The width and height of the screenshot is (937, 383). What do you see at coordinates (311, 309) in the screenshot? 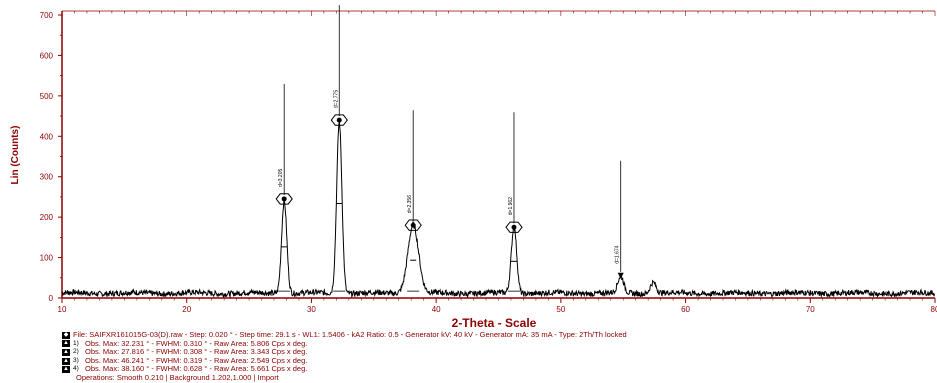
I see `x-tick-label: 30` at bounding box center [311, 309].